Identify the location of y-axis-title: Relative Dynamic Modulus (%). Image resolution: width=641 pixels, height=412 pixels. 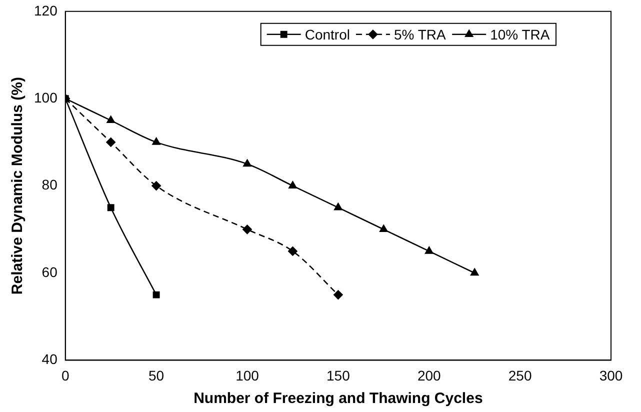
(17, 186).